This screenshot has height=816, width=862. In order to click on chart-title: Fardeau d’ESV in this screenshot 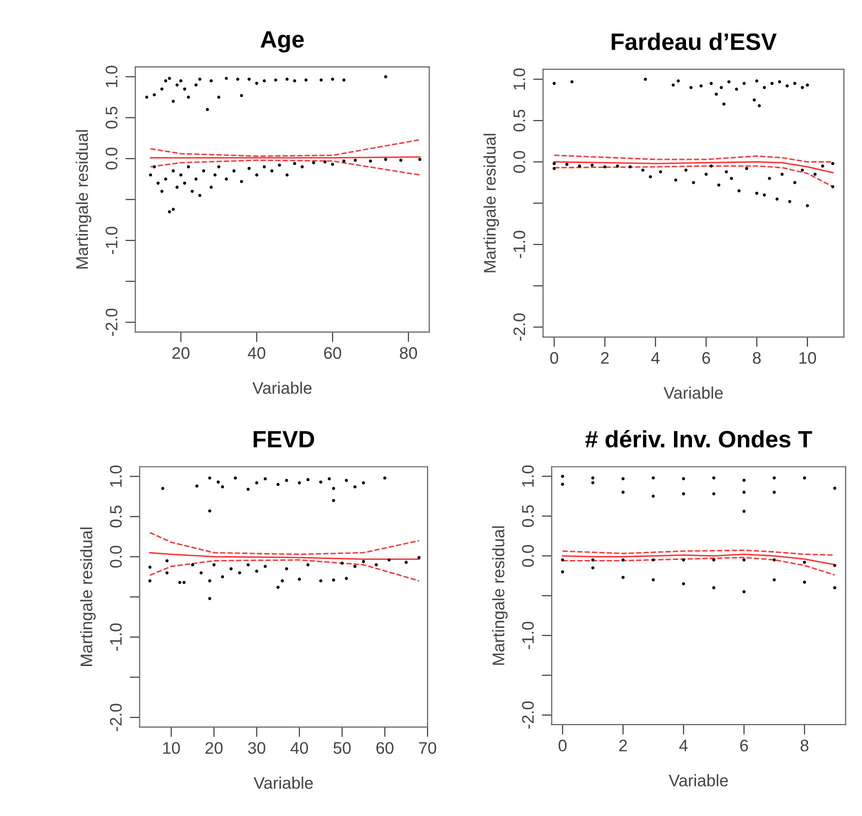, I will do `click(694, 41)`.